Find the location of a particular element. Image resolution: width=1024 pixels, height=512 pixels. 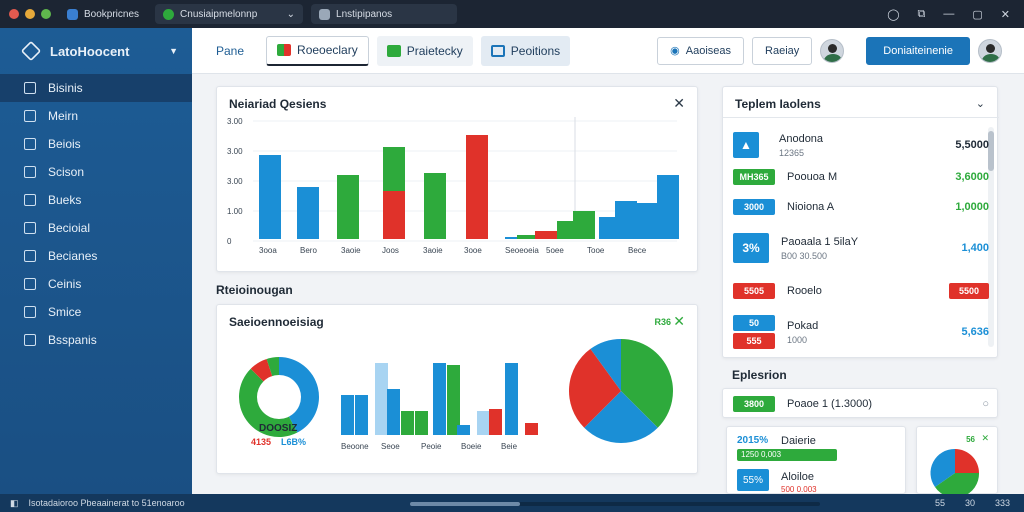

list-item: 3800 Poaoe 1 (1.3000) ○ is located at coordinates (861, 404).